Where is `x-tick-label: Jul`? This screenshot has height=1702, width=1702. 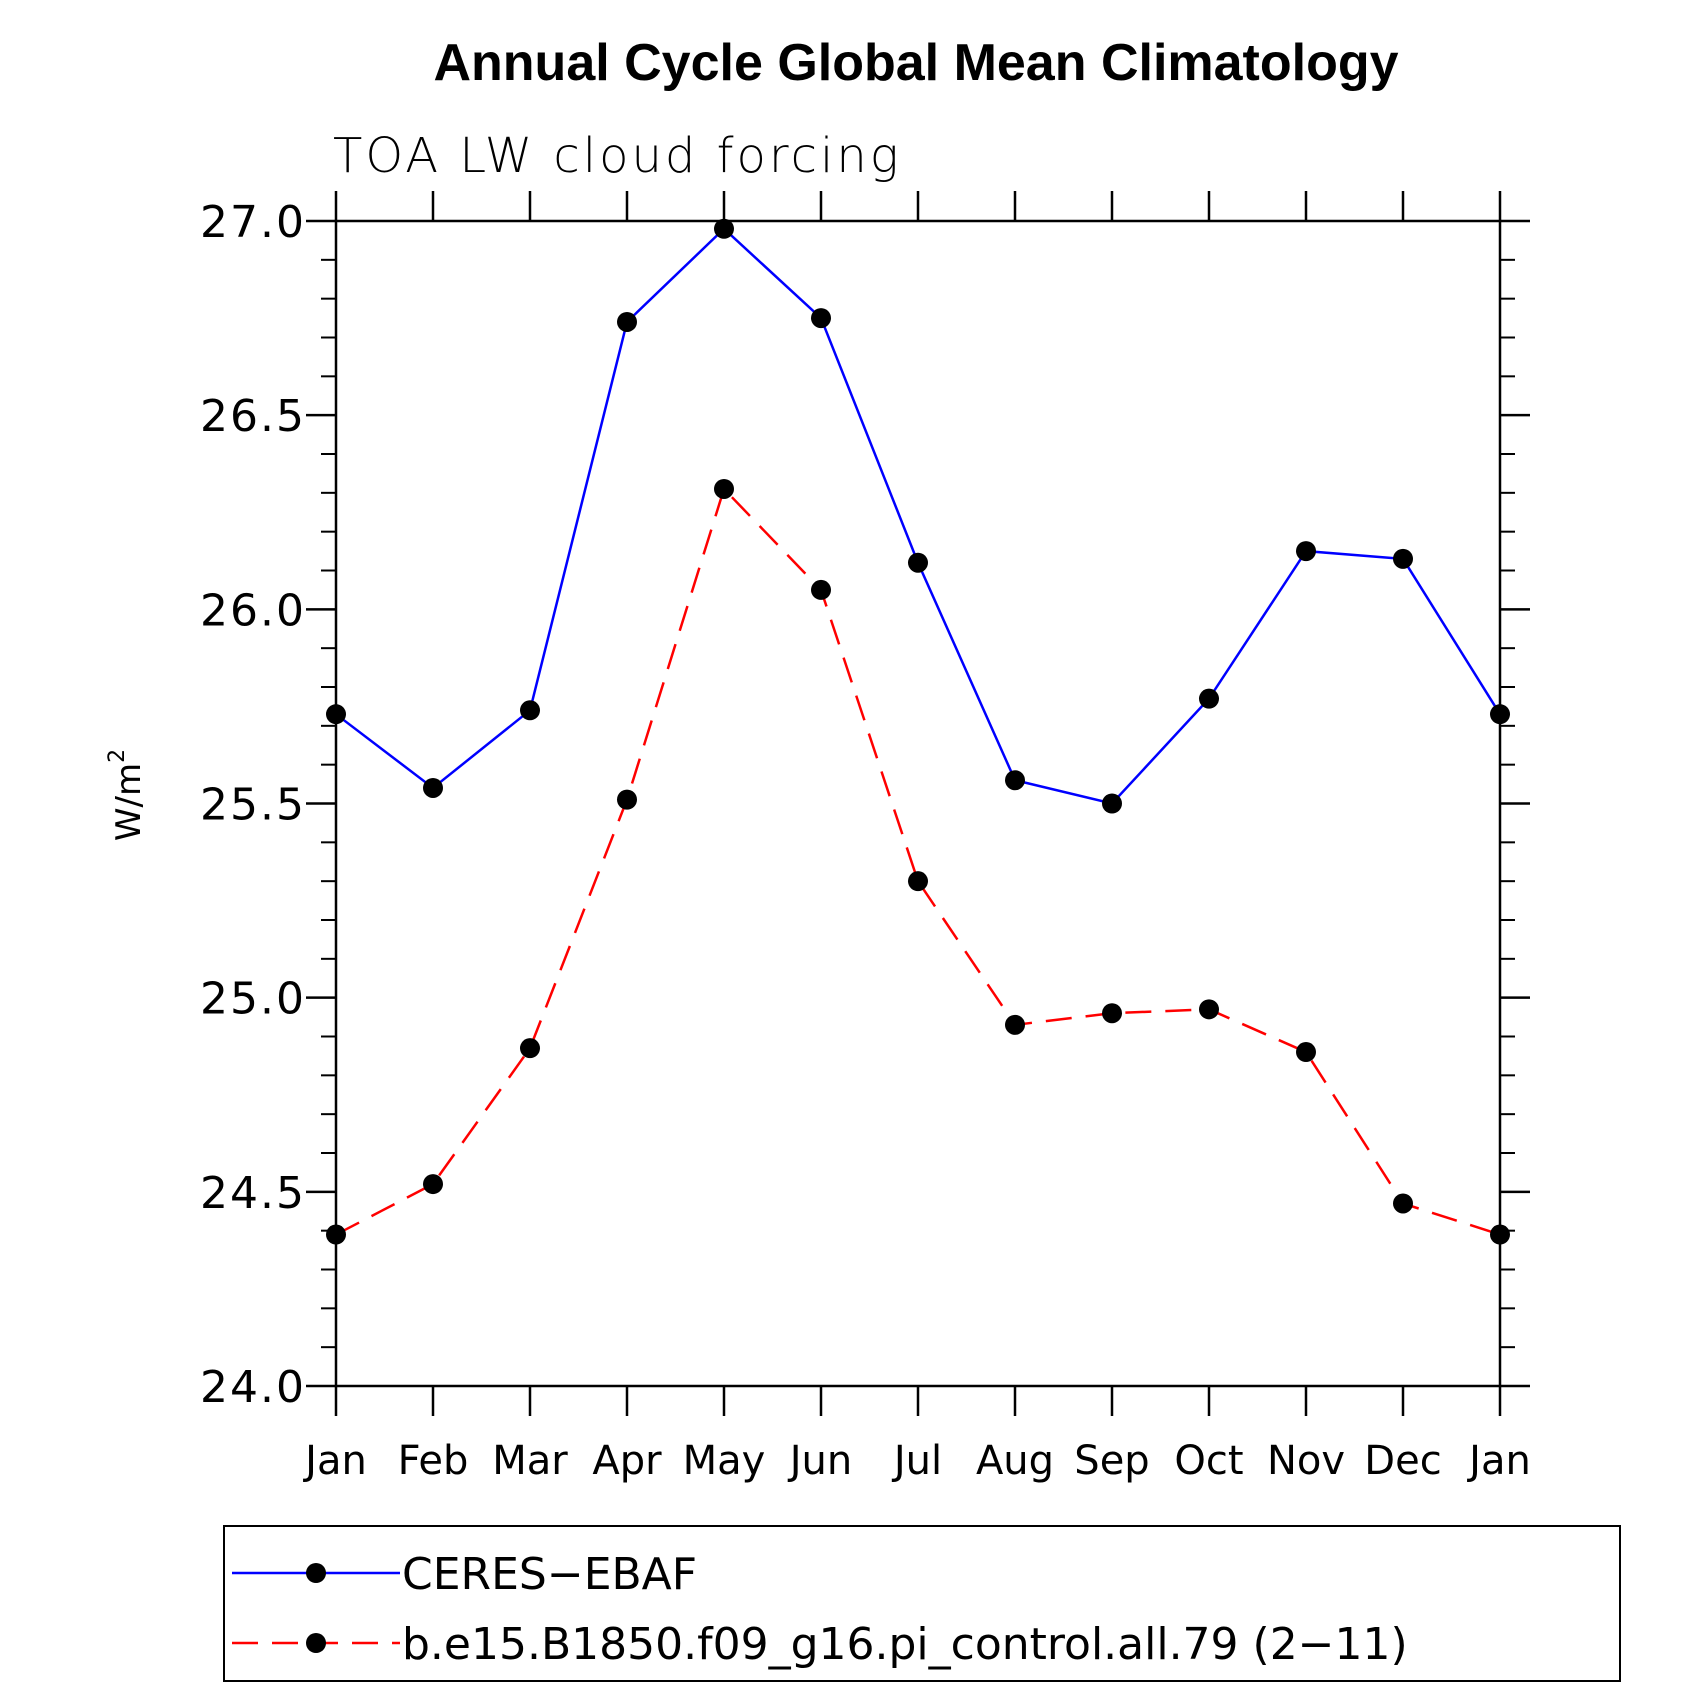
x-tick-label: Jul is located at coordinates (916, 1461).